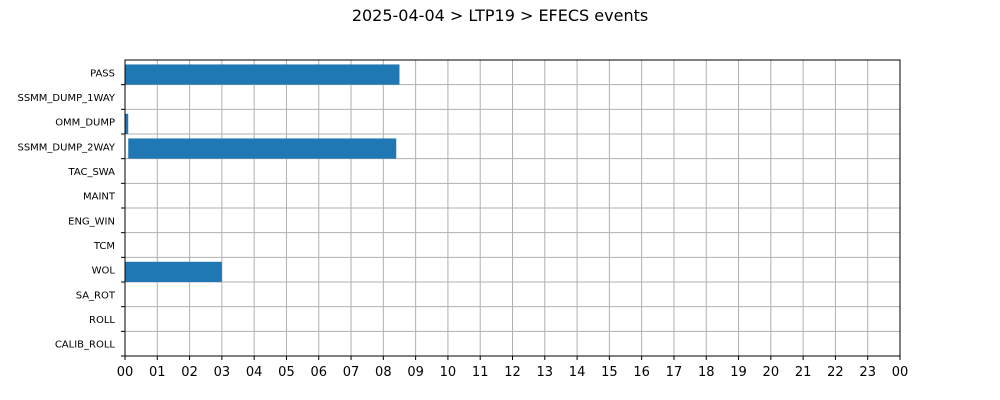  What do you see at coordinates (674, 372) in the screenshot?
I see `x-tick-label: 17` at bounding box center [674, 372].